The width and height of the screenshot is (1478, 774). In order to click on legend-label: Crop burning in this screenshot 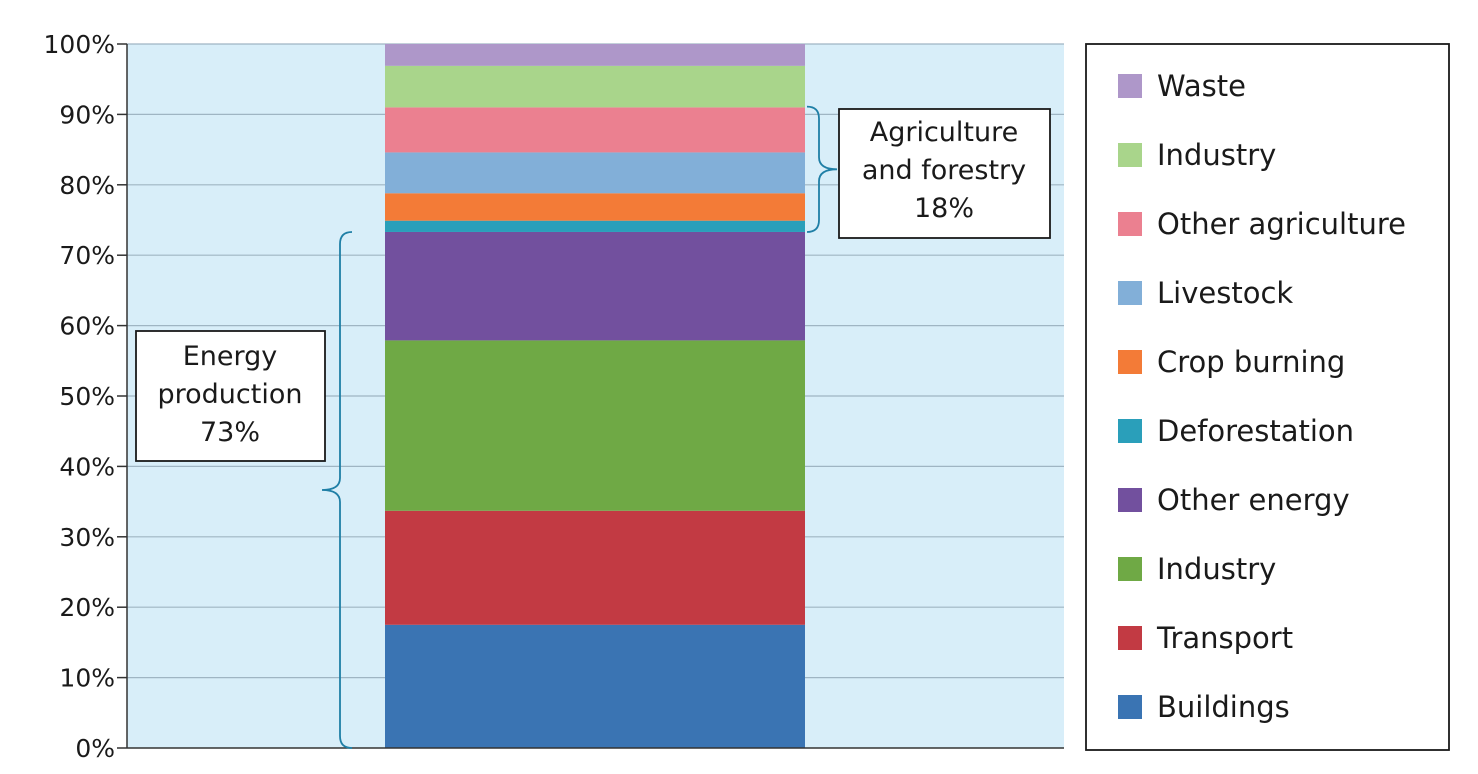, I will do `click(1251, 362)`.